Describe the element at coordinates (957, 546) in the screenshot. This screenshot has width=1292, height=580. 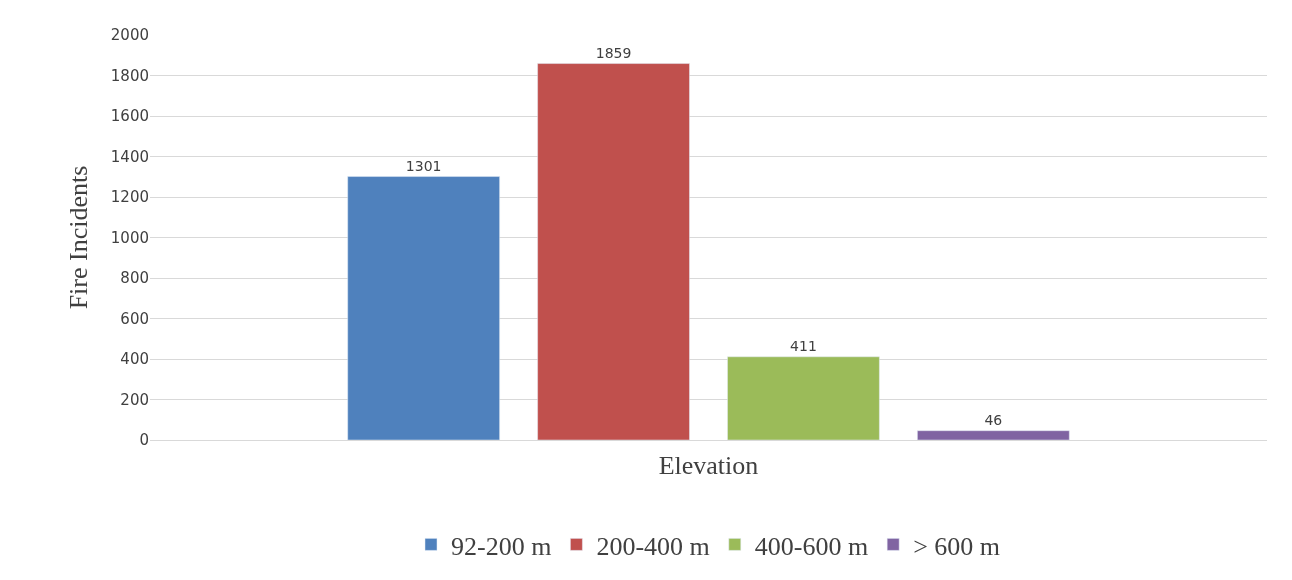
I see `legend-label: > 600 m` at that location.